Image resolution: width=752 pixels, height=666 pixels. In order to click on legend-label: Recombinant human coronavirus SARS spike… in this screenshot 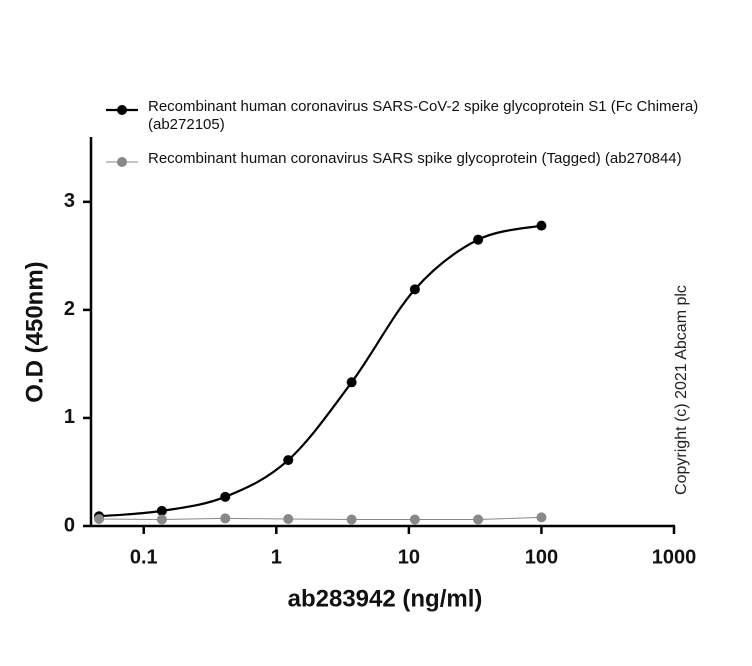, I will do `click(415, 158)`.